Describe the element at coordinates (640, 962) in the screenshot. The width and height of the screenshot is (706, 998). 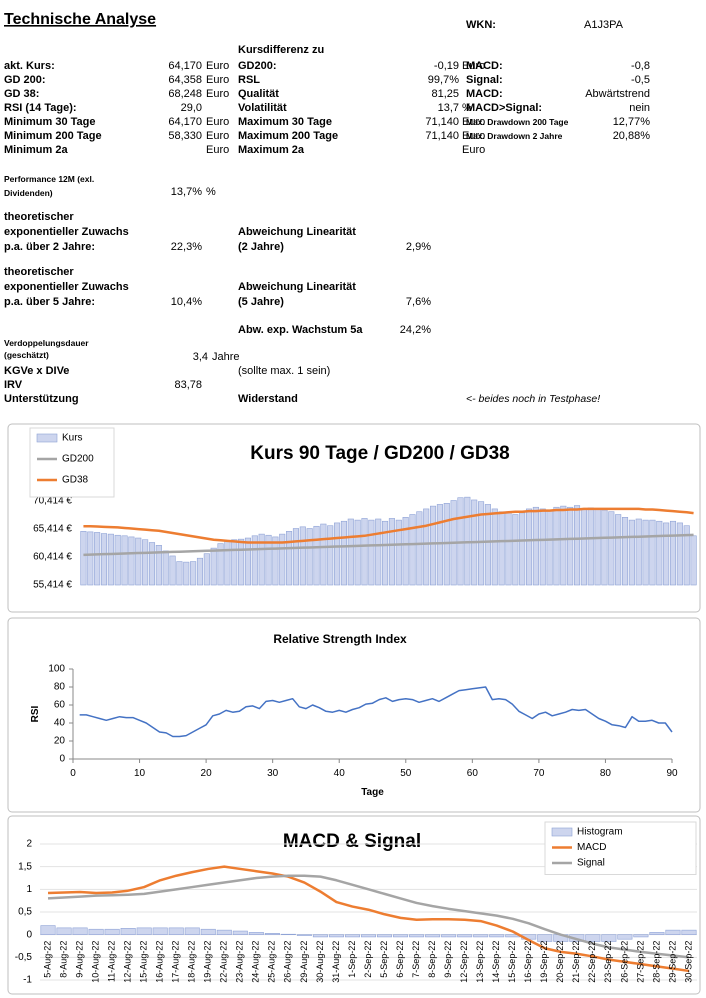
I see `x-tick-label: 27-Sep-22` at that location.